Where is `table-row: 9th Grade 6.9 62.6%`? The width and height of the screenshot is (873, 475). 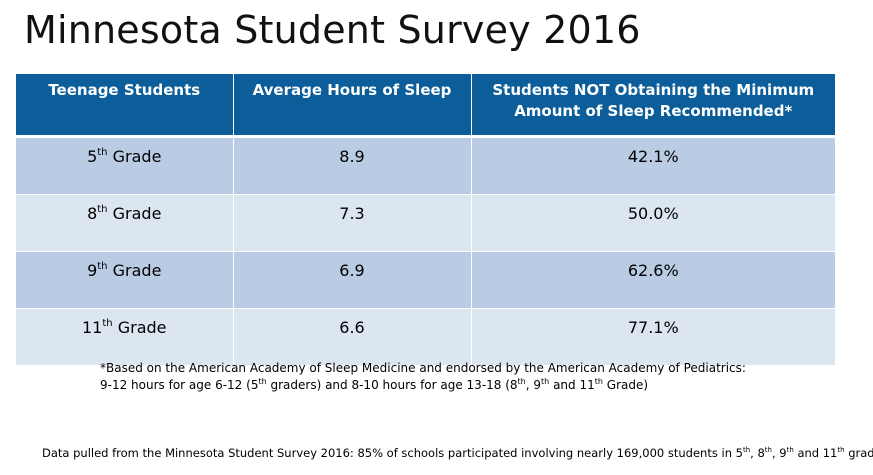
table-row: 9th Grade 6.9 62.6% is located at coordinates (425, 280).